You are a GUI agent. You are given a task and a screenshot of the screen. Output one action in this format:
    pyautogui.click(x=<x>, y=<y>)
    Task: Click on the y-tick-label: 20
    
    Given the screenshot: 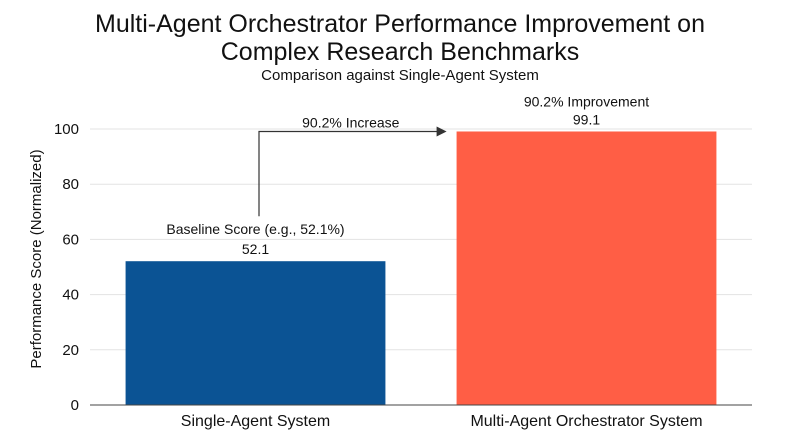 What is the action you would take?
    pyautogui.click(x=70, y=350)
    